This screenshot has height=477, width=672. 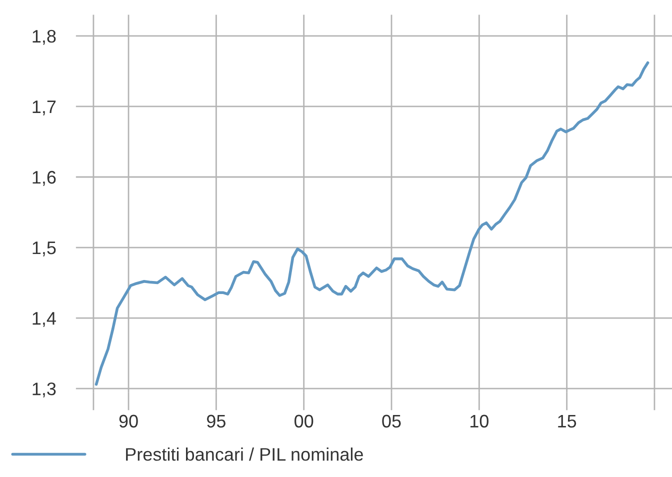 I want to click on legend-label: Prestiti bancari / PIL nominale, so click(x=244, y=454).